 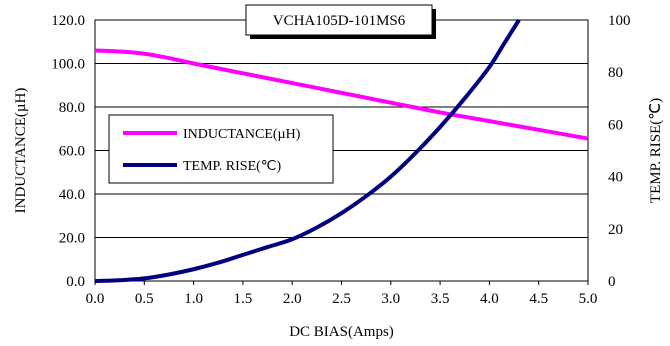 What do you see at coordinates (242, 134) in the screenshot?
I see `legend-label-inductance: INDUCTANCE(µH)` at bounding box center [242, 134].